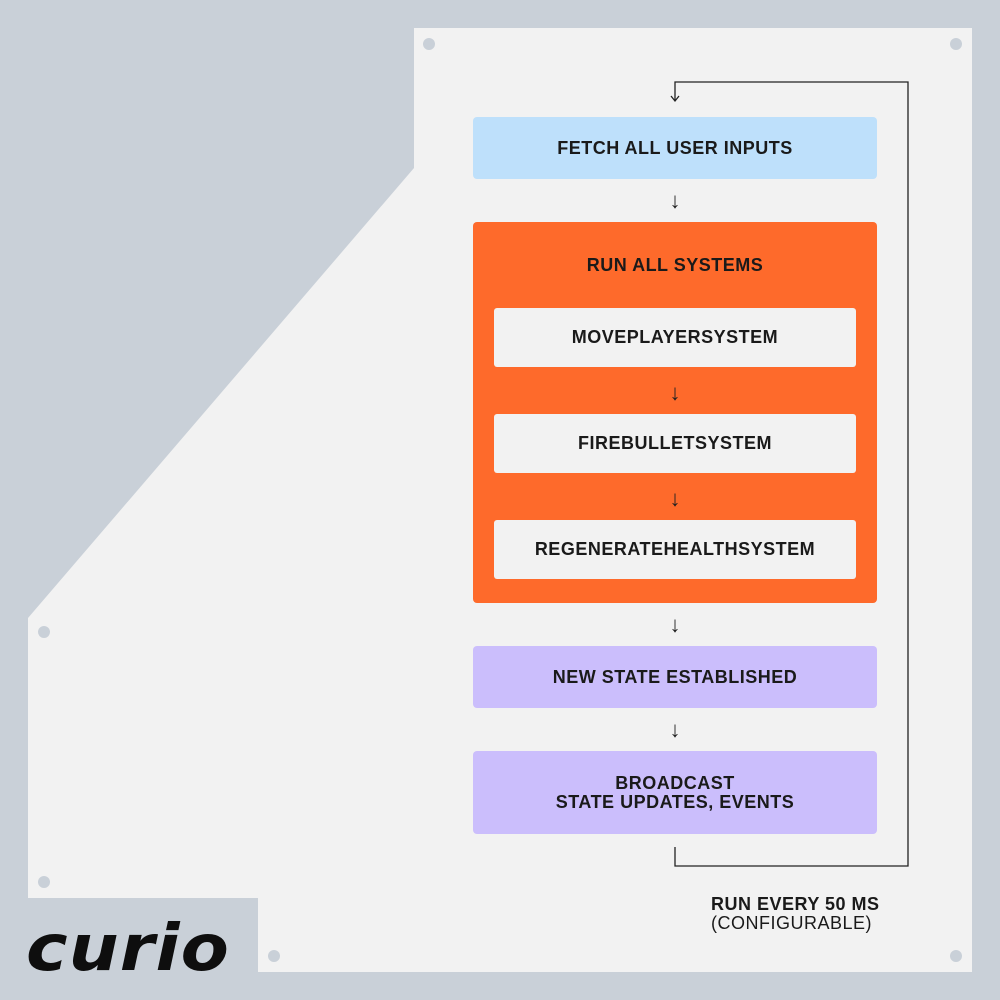 This screenshot has width=1000, height=1000. Describe the element at coordinates (792, 923) in the screenshot. I see `loop-interval-sublabel: (CONFIGURABLE)` at that location.